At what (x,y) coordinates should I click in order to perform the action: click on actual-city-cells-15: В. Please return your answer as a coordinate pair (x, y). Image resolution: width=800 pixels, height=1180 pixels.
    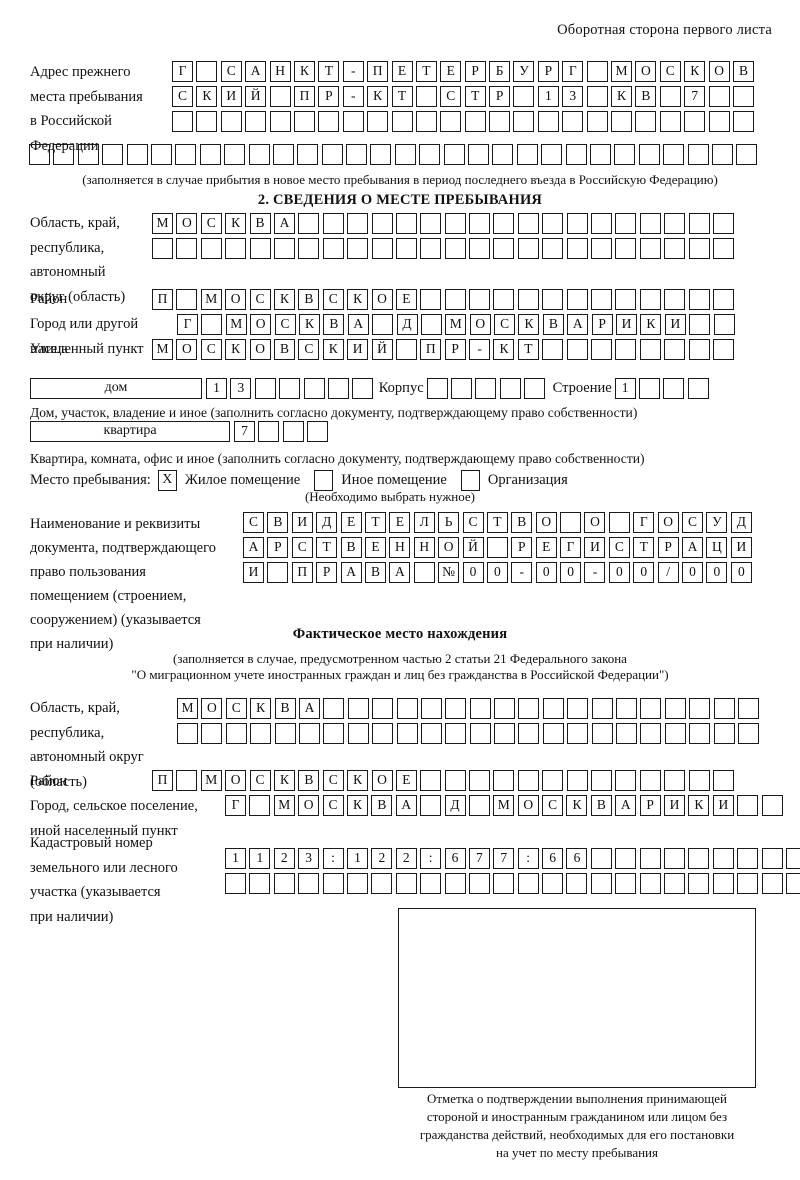
    Looking at the image, I should click on (601, 805).